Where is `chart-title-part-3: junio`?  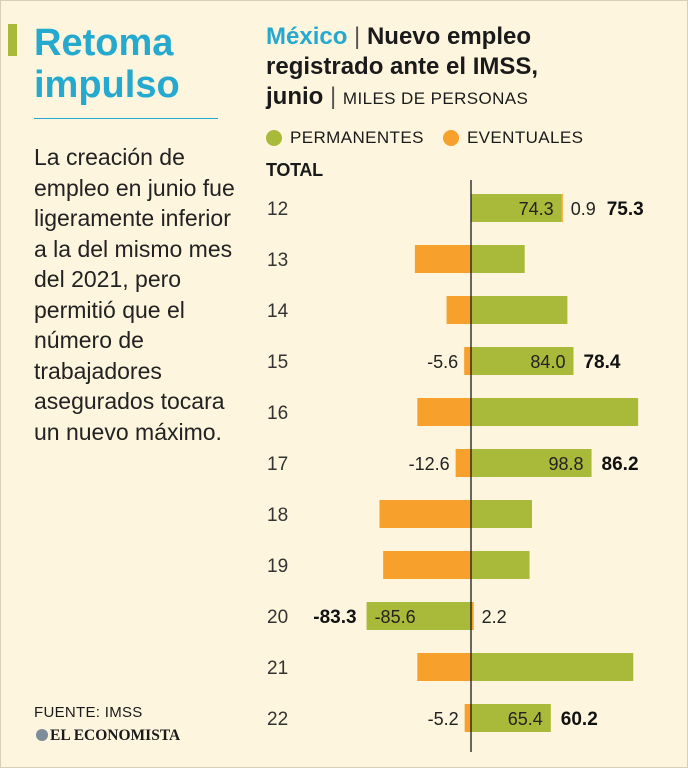 chart-title-part-3: junio is located at coordinates (295, 96).